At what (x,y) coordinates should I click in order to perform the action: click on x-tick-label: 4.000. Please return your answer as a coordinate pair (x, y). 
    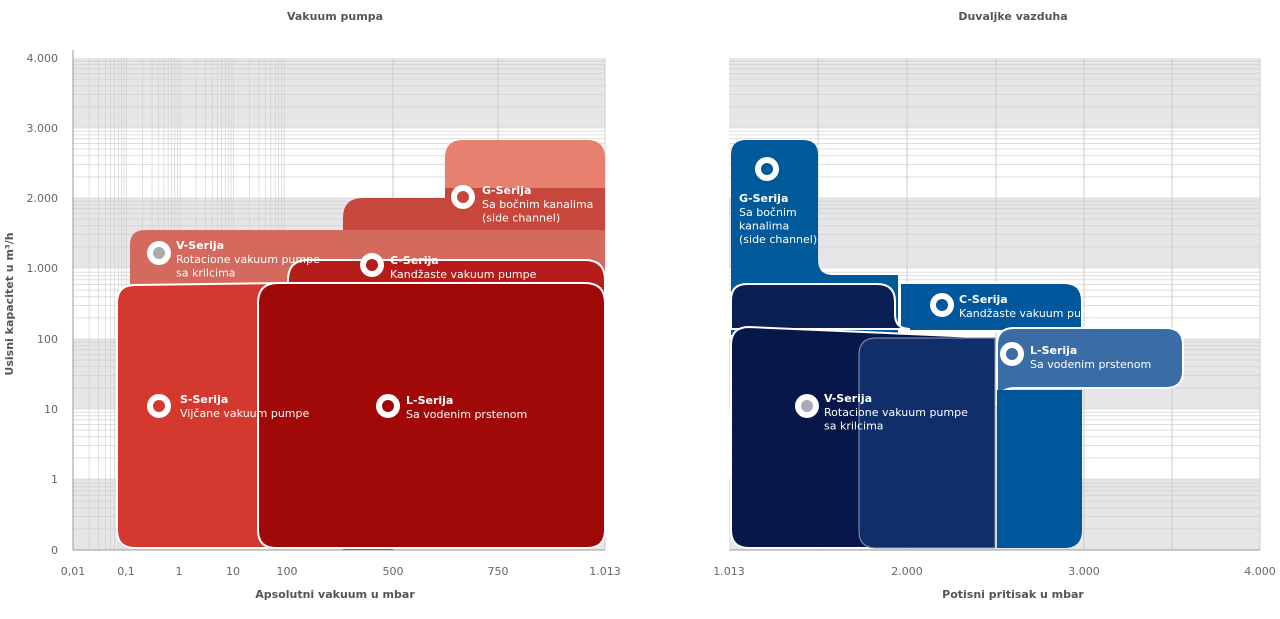
    Looking at the image, I should click on (1260, 571).